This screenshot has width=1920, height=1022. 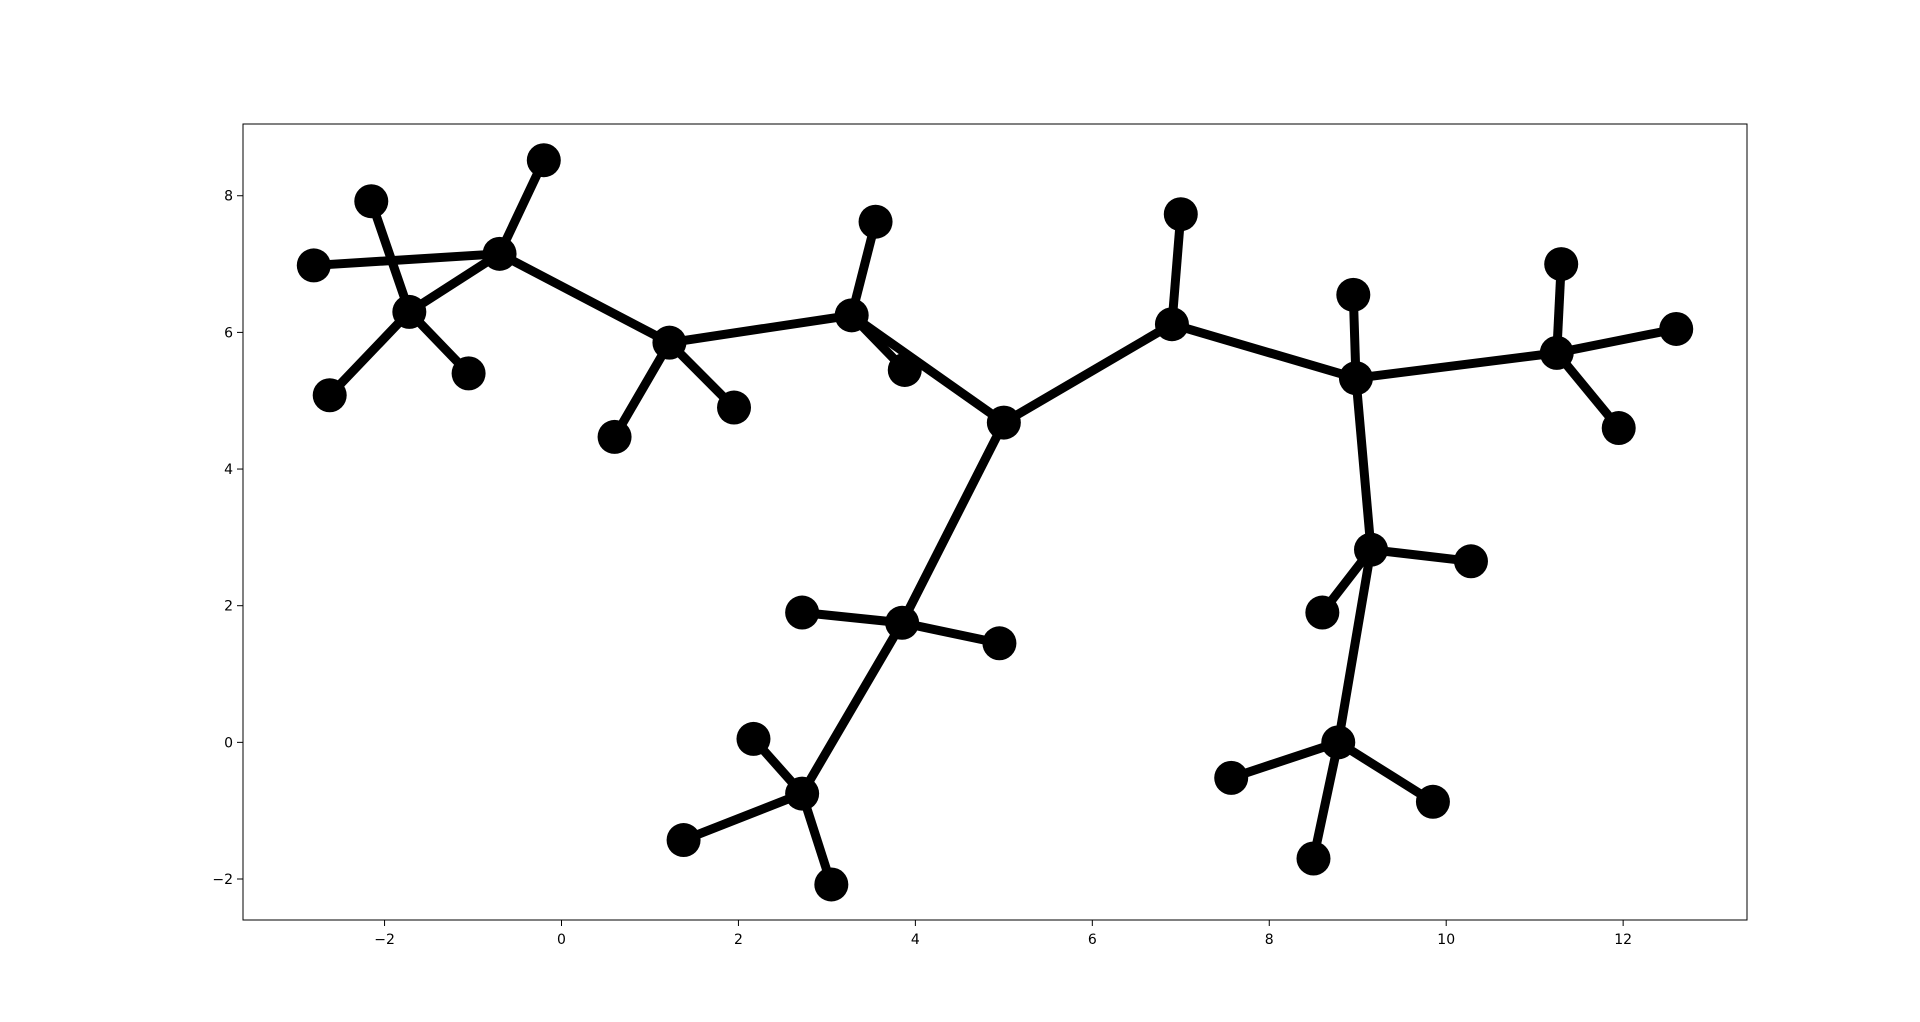 I want to click on x-tick-label: 0, so click(x=561, y=940).